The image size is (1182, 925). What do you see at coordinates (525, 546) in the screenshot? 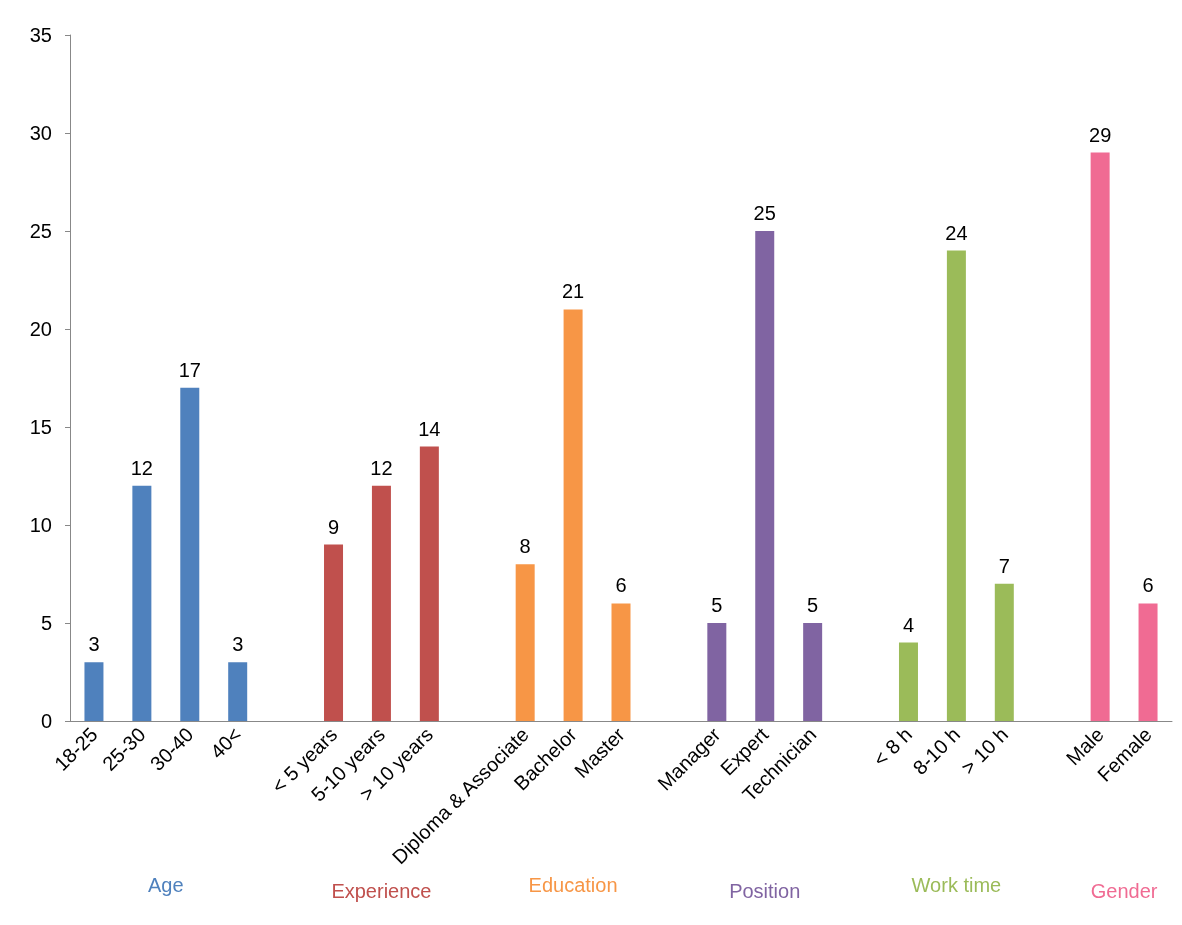
I see `data-label: 8` at bounding box center [525, 546].